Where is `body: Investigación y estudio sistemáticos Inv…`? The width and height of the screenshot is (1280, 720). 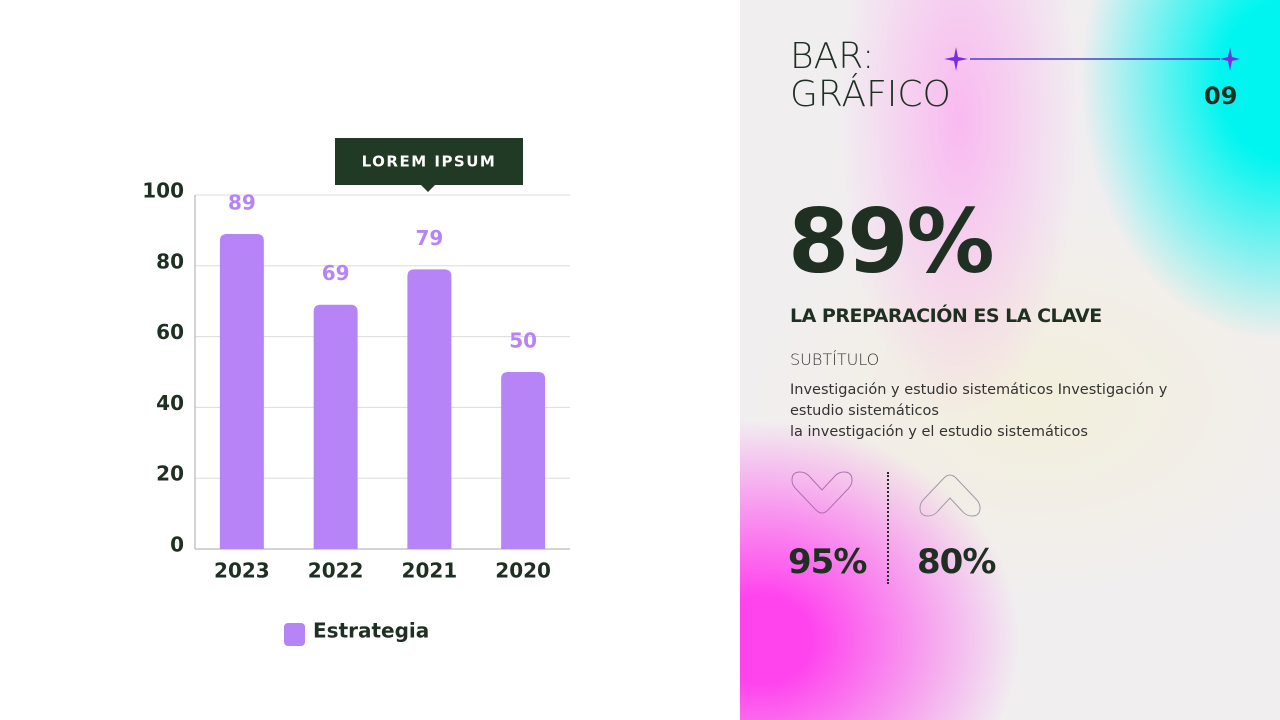 body: Investigación y estudio sistemáticos Inv… is located at coordinates (978, 411).